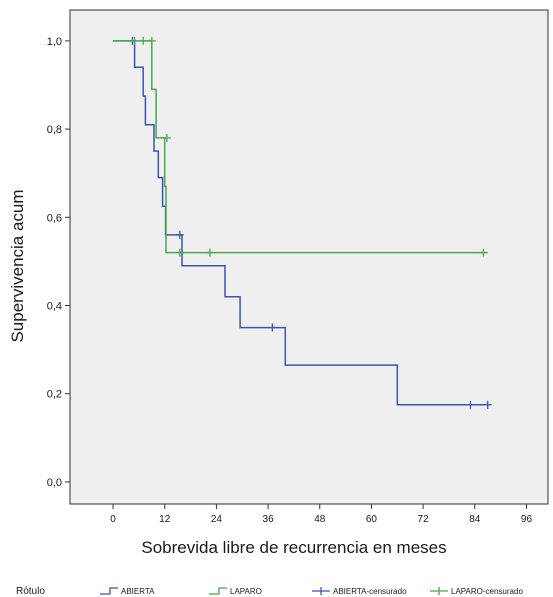  What do you see at coordinates (246, 591) in the screenshot?
I see `legend-label: LAPARO` at bounding box center [246, 591].